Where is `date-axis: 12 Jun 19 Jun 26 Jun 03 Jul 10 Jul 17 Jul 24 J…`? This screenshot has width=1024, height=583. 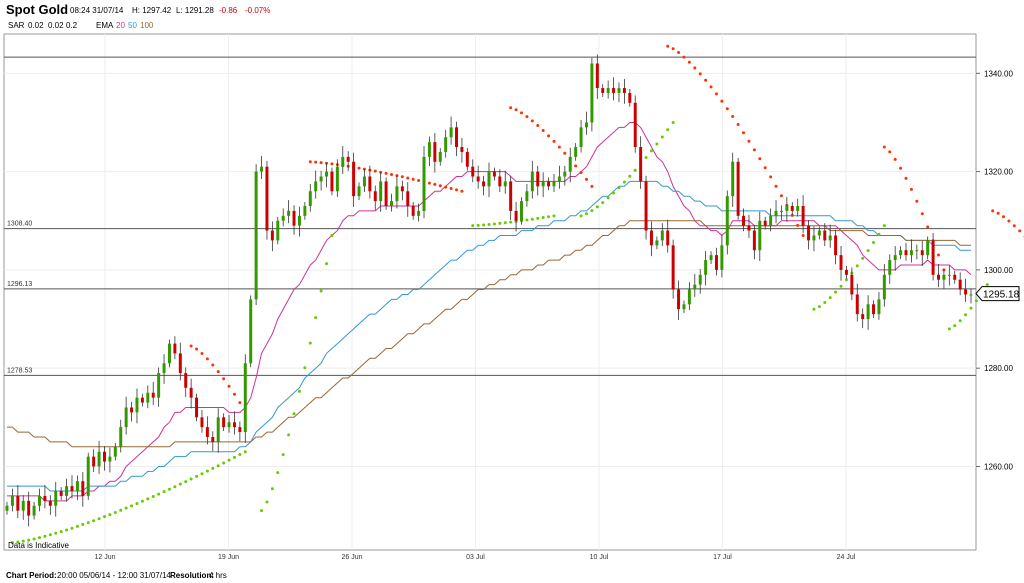
date-axis: 12 Jun 19 Jun 26 Jun 03 Jul 10 Jul 17 Jul 24 J… is located at coordinates (474, 557).